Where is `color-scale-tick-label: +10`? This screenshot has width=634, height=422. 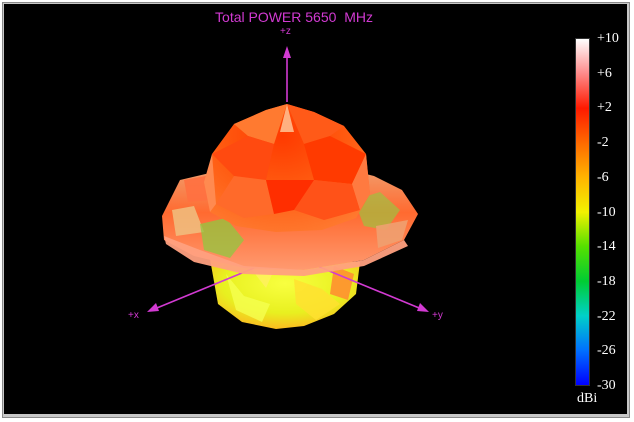
color-scale-tick-label: +10 is located at coordinates (608, 38).